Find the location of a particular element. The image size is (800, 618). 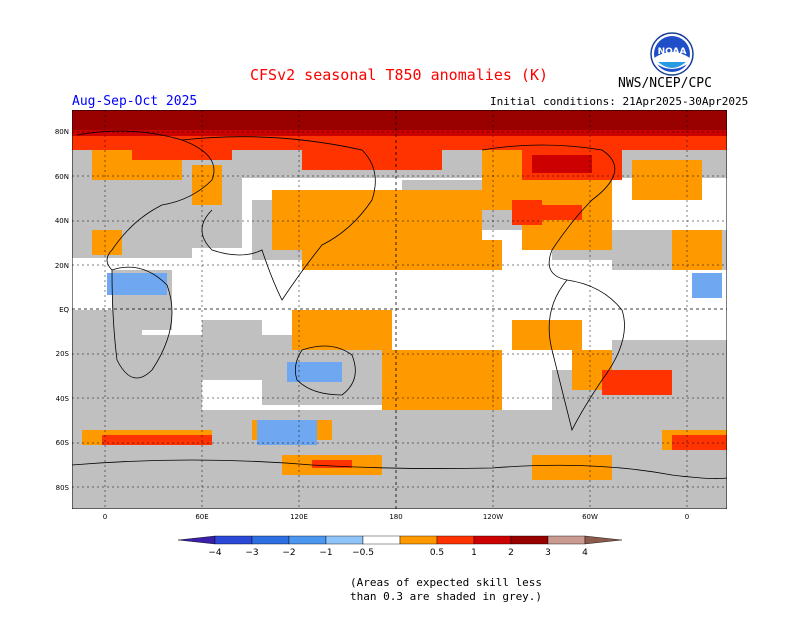

color-legend-label-7: 2 is located at coordinates (511, 553).